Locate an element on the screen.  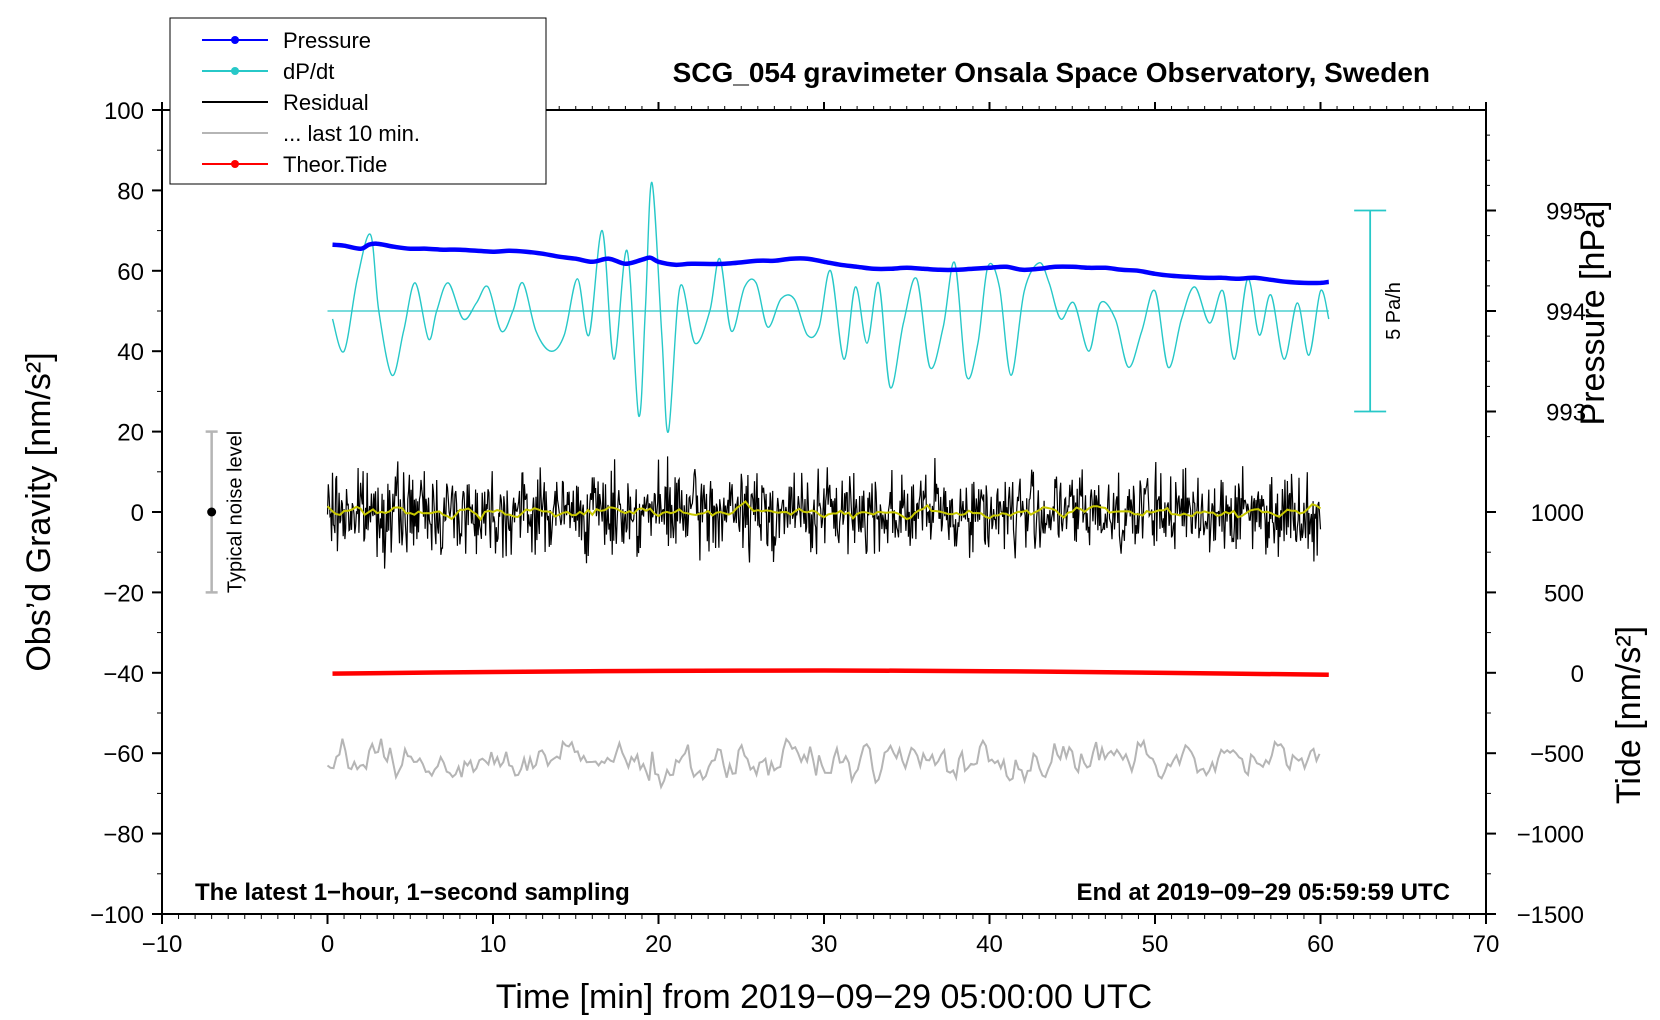
dpdt-scale-bar is located at coordinates (1370, 311).